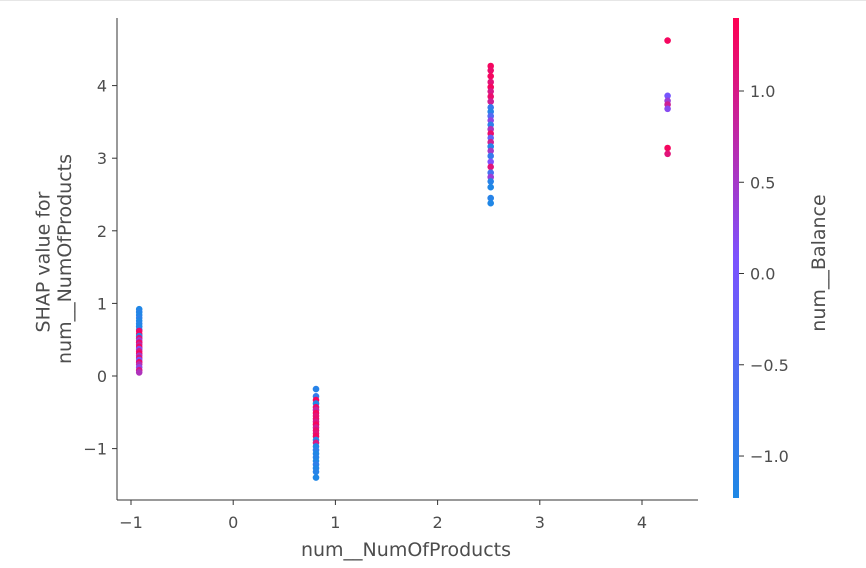 This screenshot has width=866, height=568. Describe the element at coordinates (819, 262) in the screenshot. I see `colorbar-label: num__Balance` at that location.